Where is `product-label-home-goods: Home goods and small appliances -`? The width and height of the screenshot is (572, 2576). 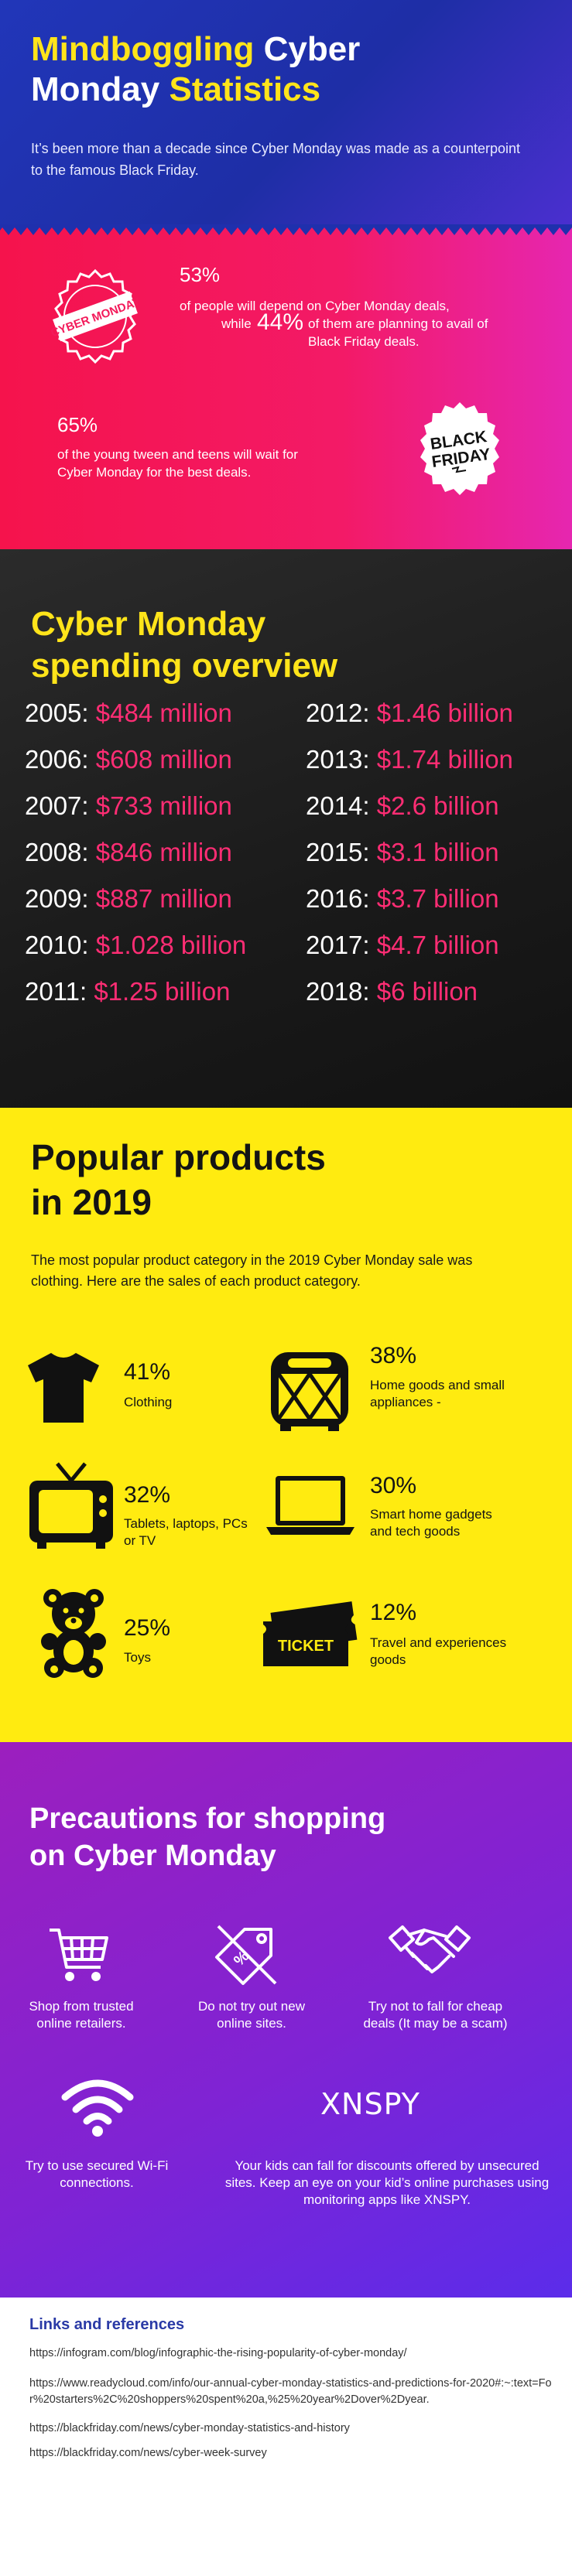
product-label-home-goods: Home goods and small appliances - is located at coordinates (437, 1393).